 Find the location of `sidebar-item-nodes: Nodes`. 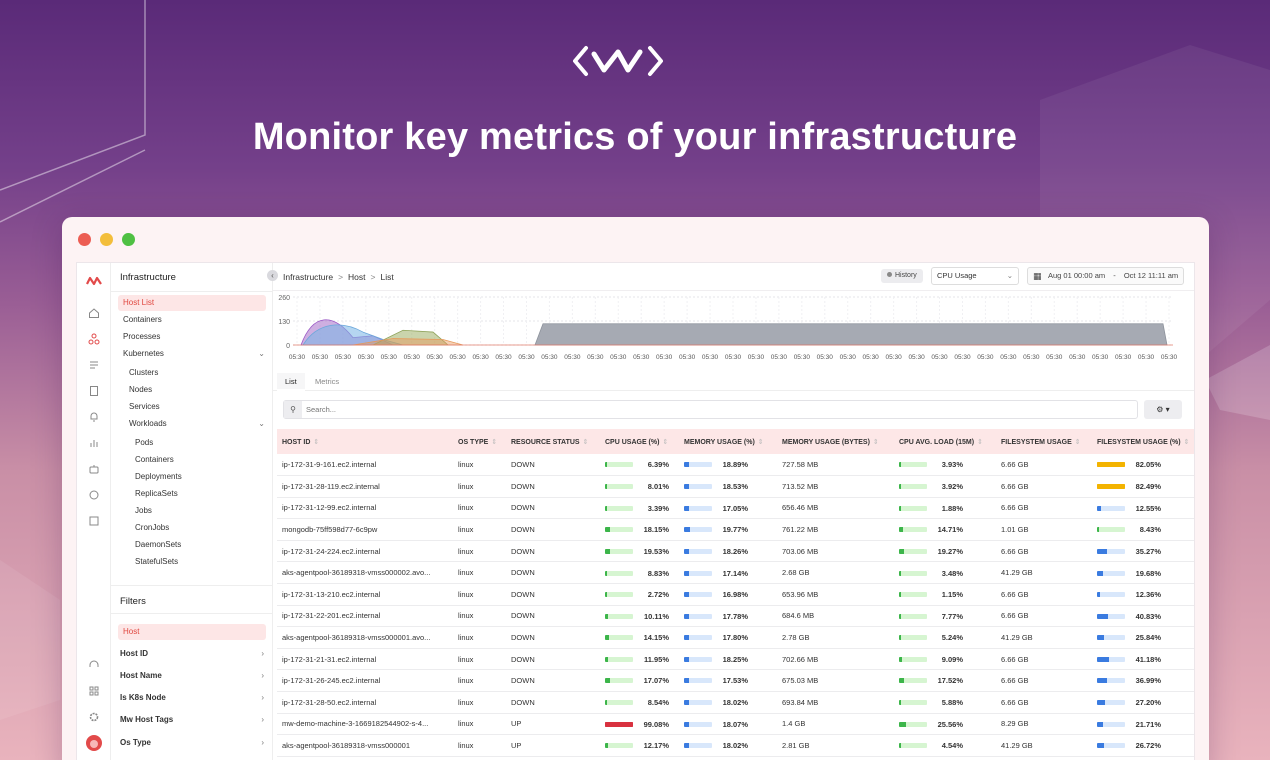

sidebar-item-nodes: Nodes is located at coordinates (141, 389).